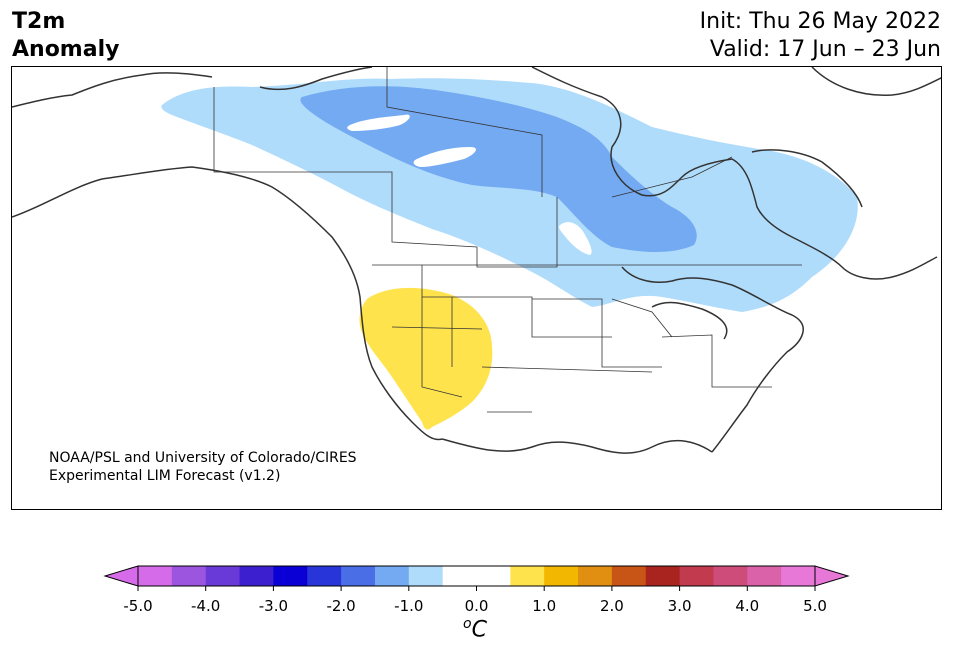 Image resolution: width=953 pixels, height=656 pixels. Describe the element at coordinates (426, 358) in the screenshot. I see `yellow-anomaly-region` at that location.